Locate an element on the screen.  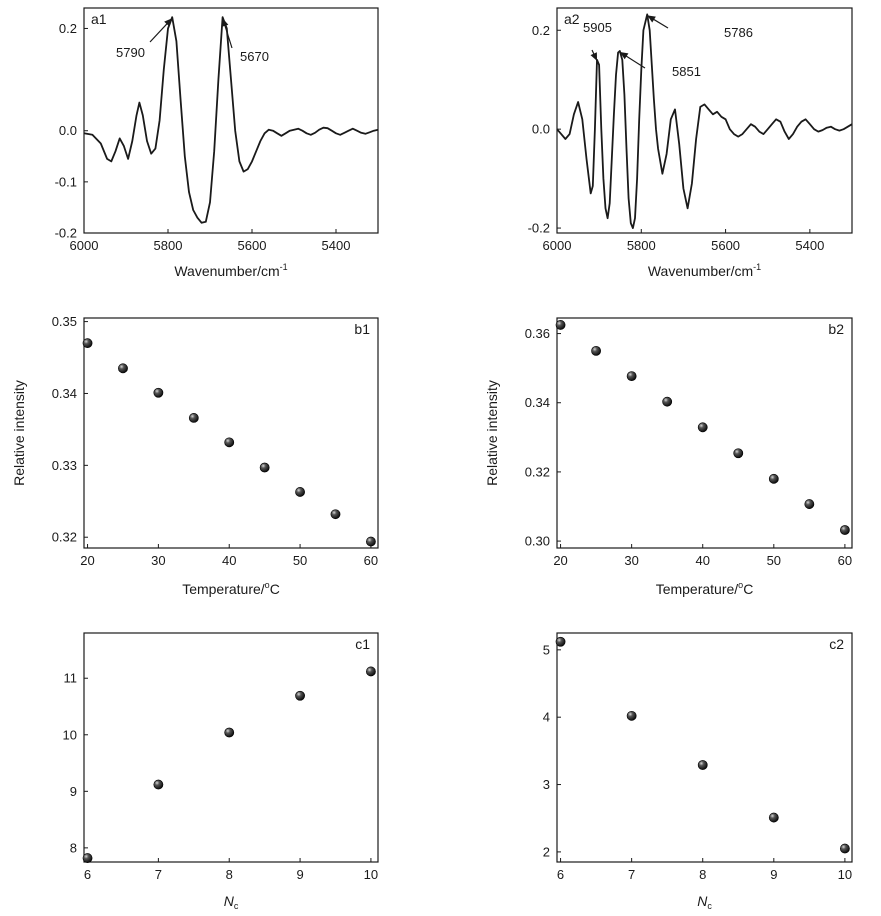
x-axis-label-suffix: C is located at coordinates (748, 589).